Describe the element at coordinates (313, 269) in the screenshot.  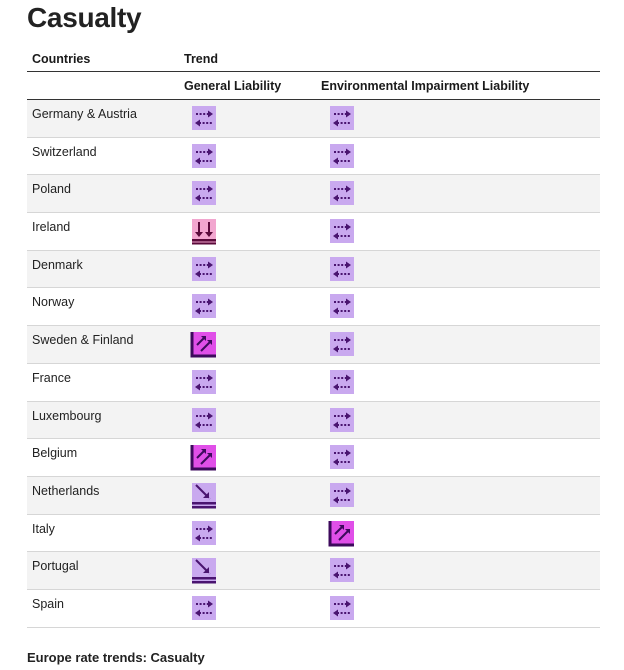
I see `table-row: Denmark` at that location.